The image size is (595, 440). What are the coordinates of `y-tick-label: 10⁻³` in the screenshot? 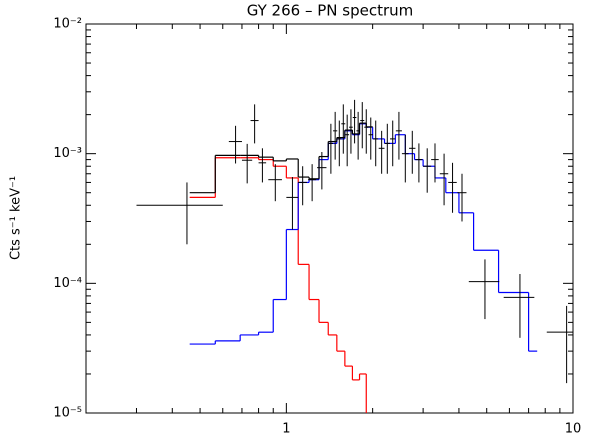 It's located at (67, 153).